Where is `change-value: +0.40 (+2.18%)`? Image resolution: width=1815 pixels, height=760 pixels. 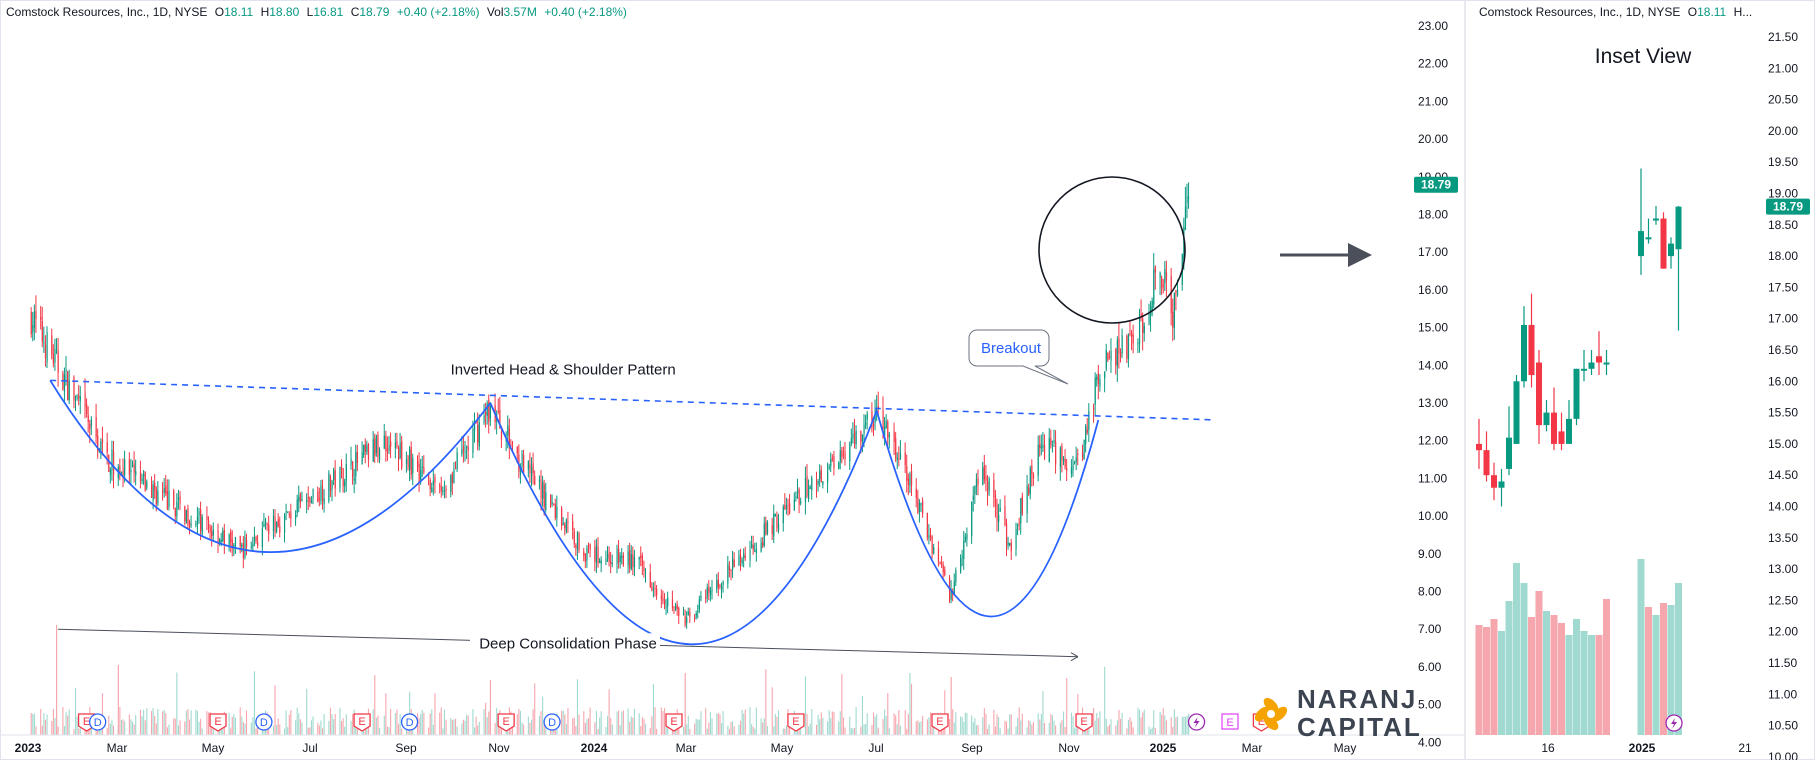 change-value: +0.40 (+2.18%) is located at coordinates (438, 12).